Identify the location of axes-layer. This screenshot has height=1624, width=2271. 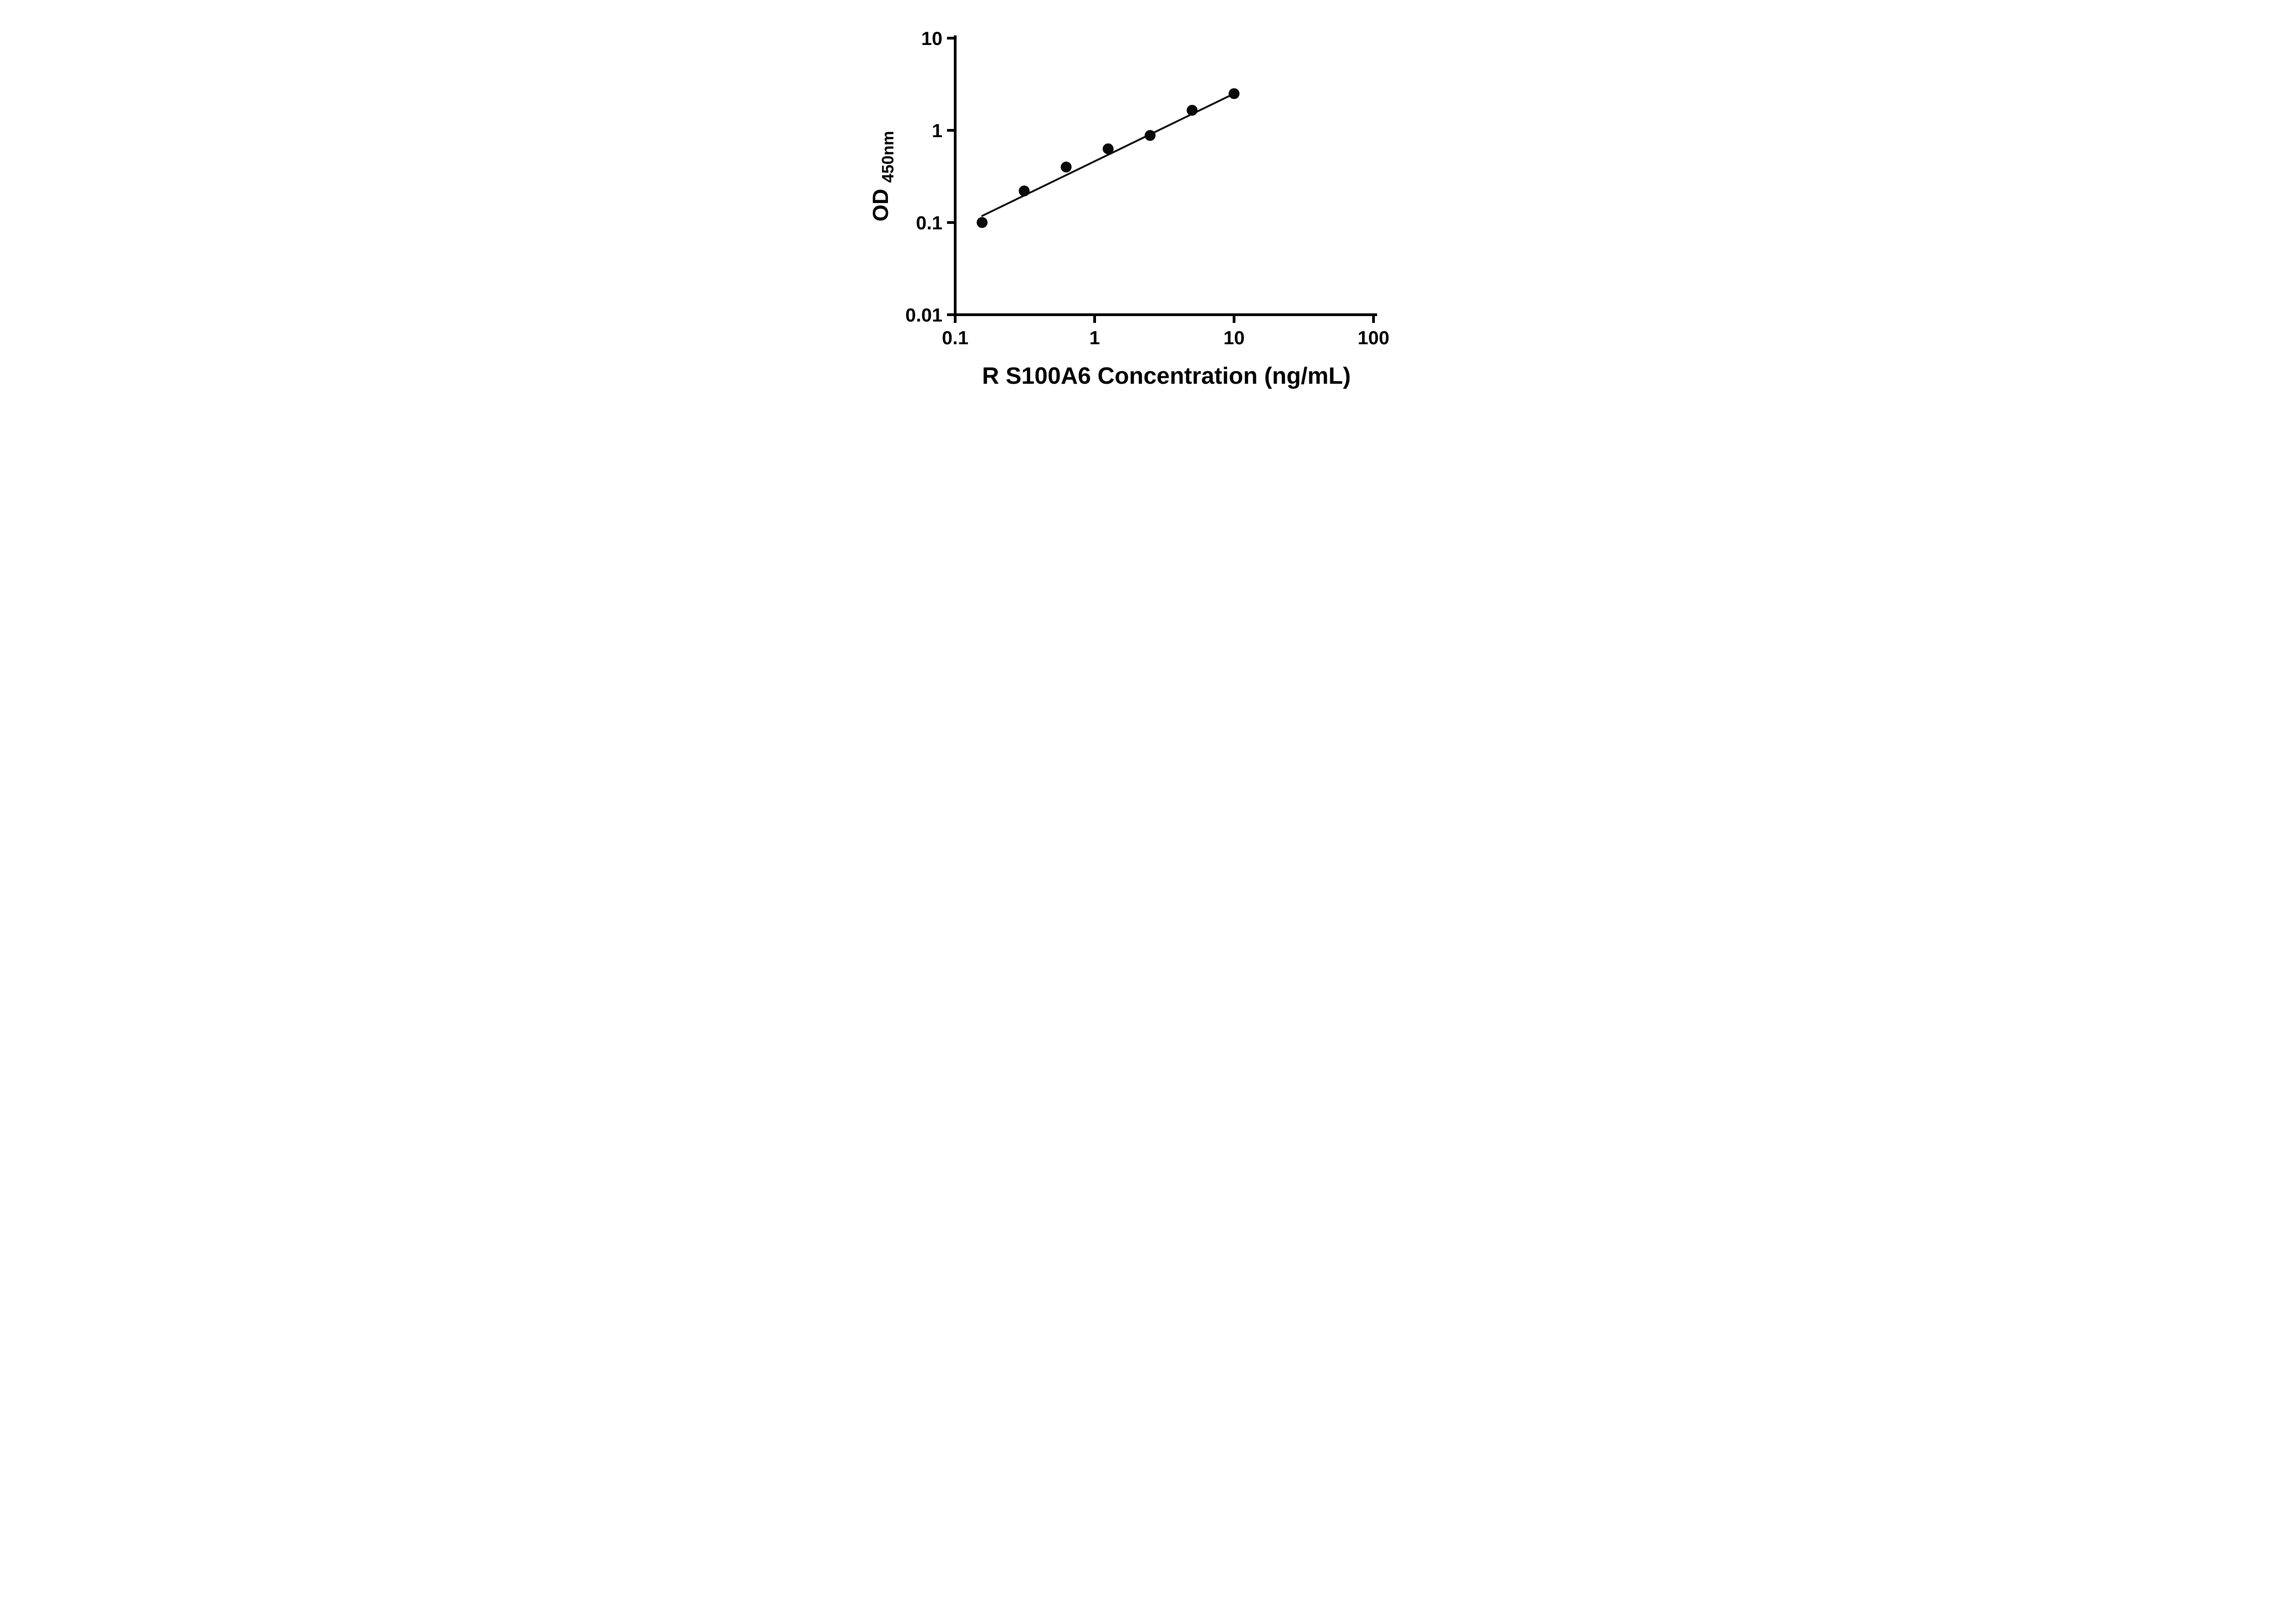
(1165, 175).